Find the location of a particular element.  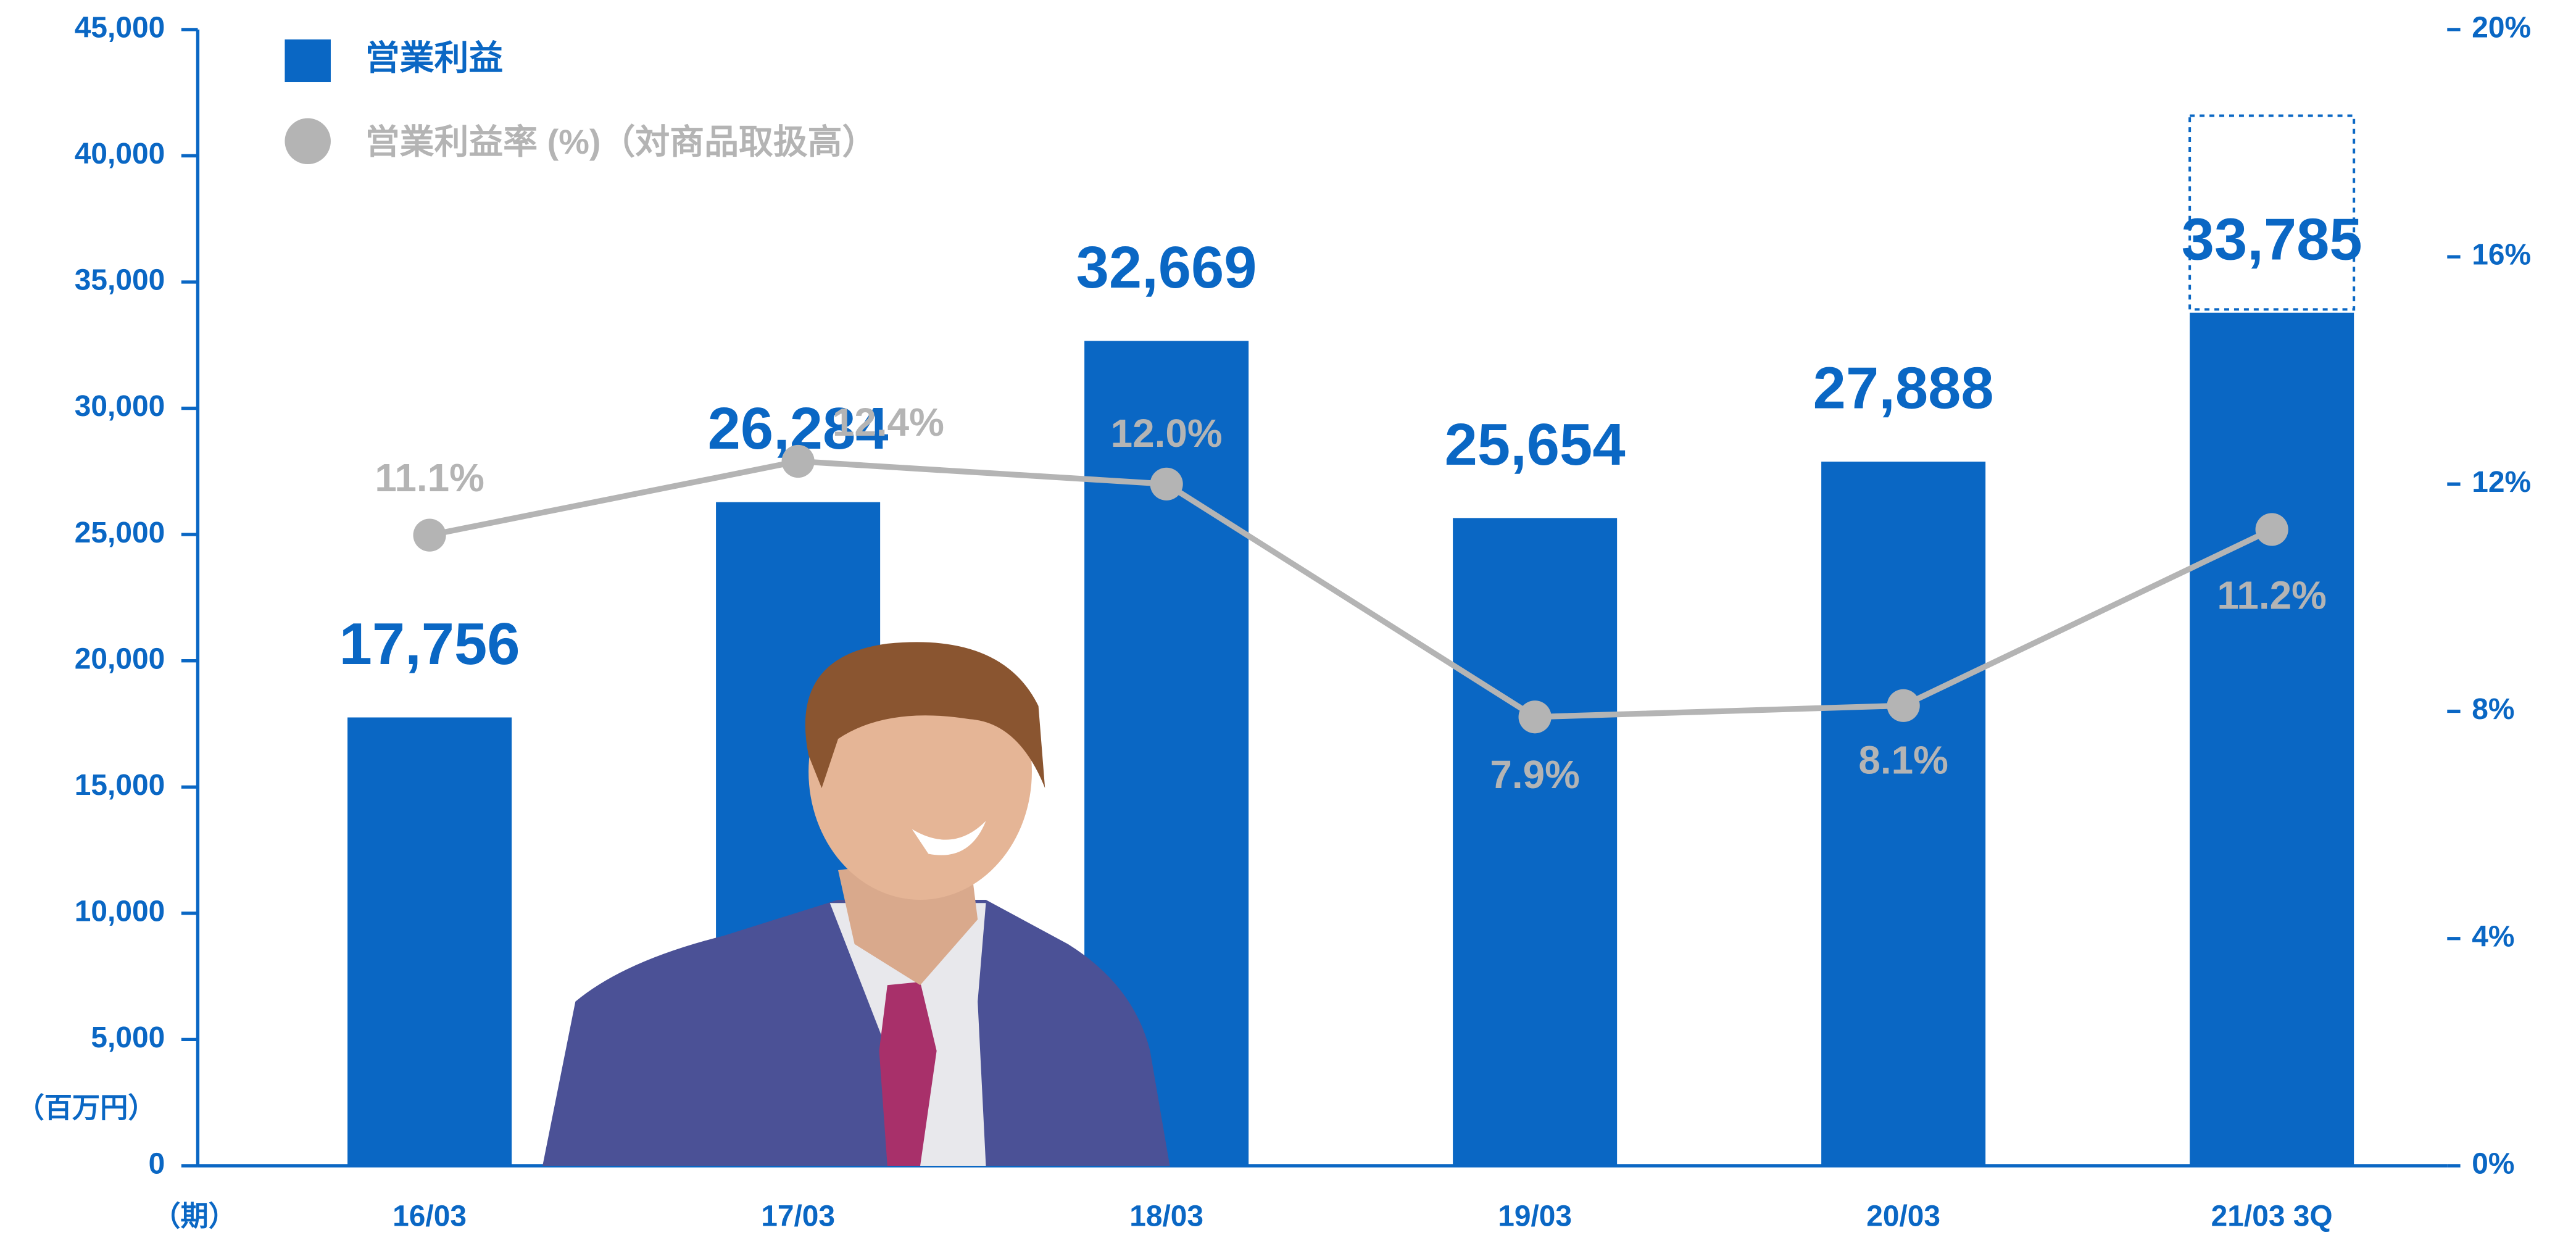

y2-tick-label: 20% is located at coordinates (2501, 28).